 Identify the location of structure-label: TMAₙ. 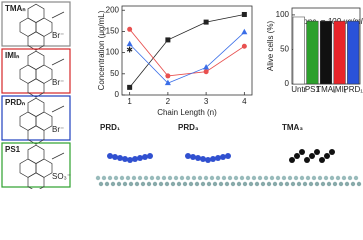
(15, 8).